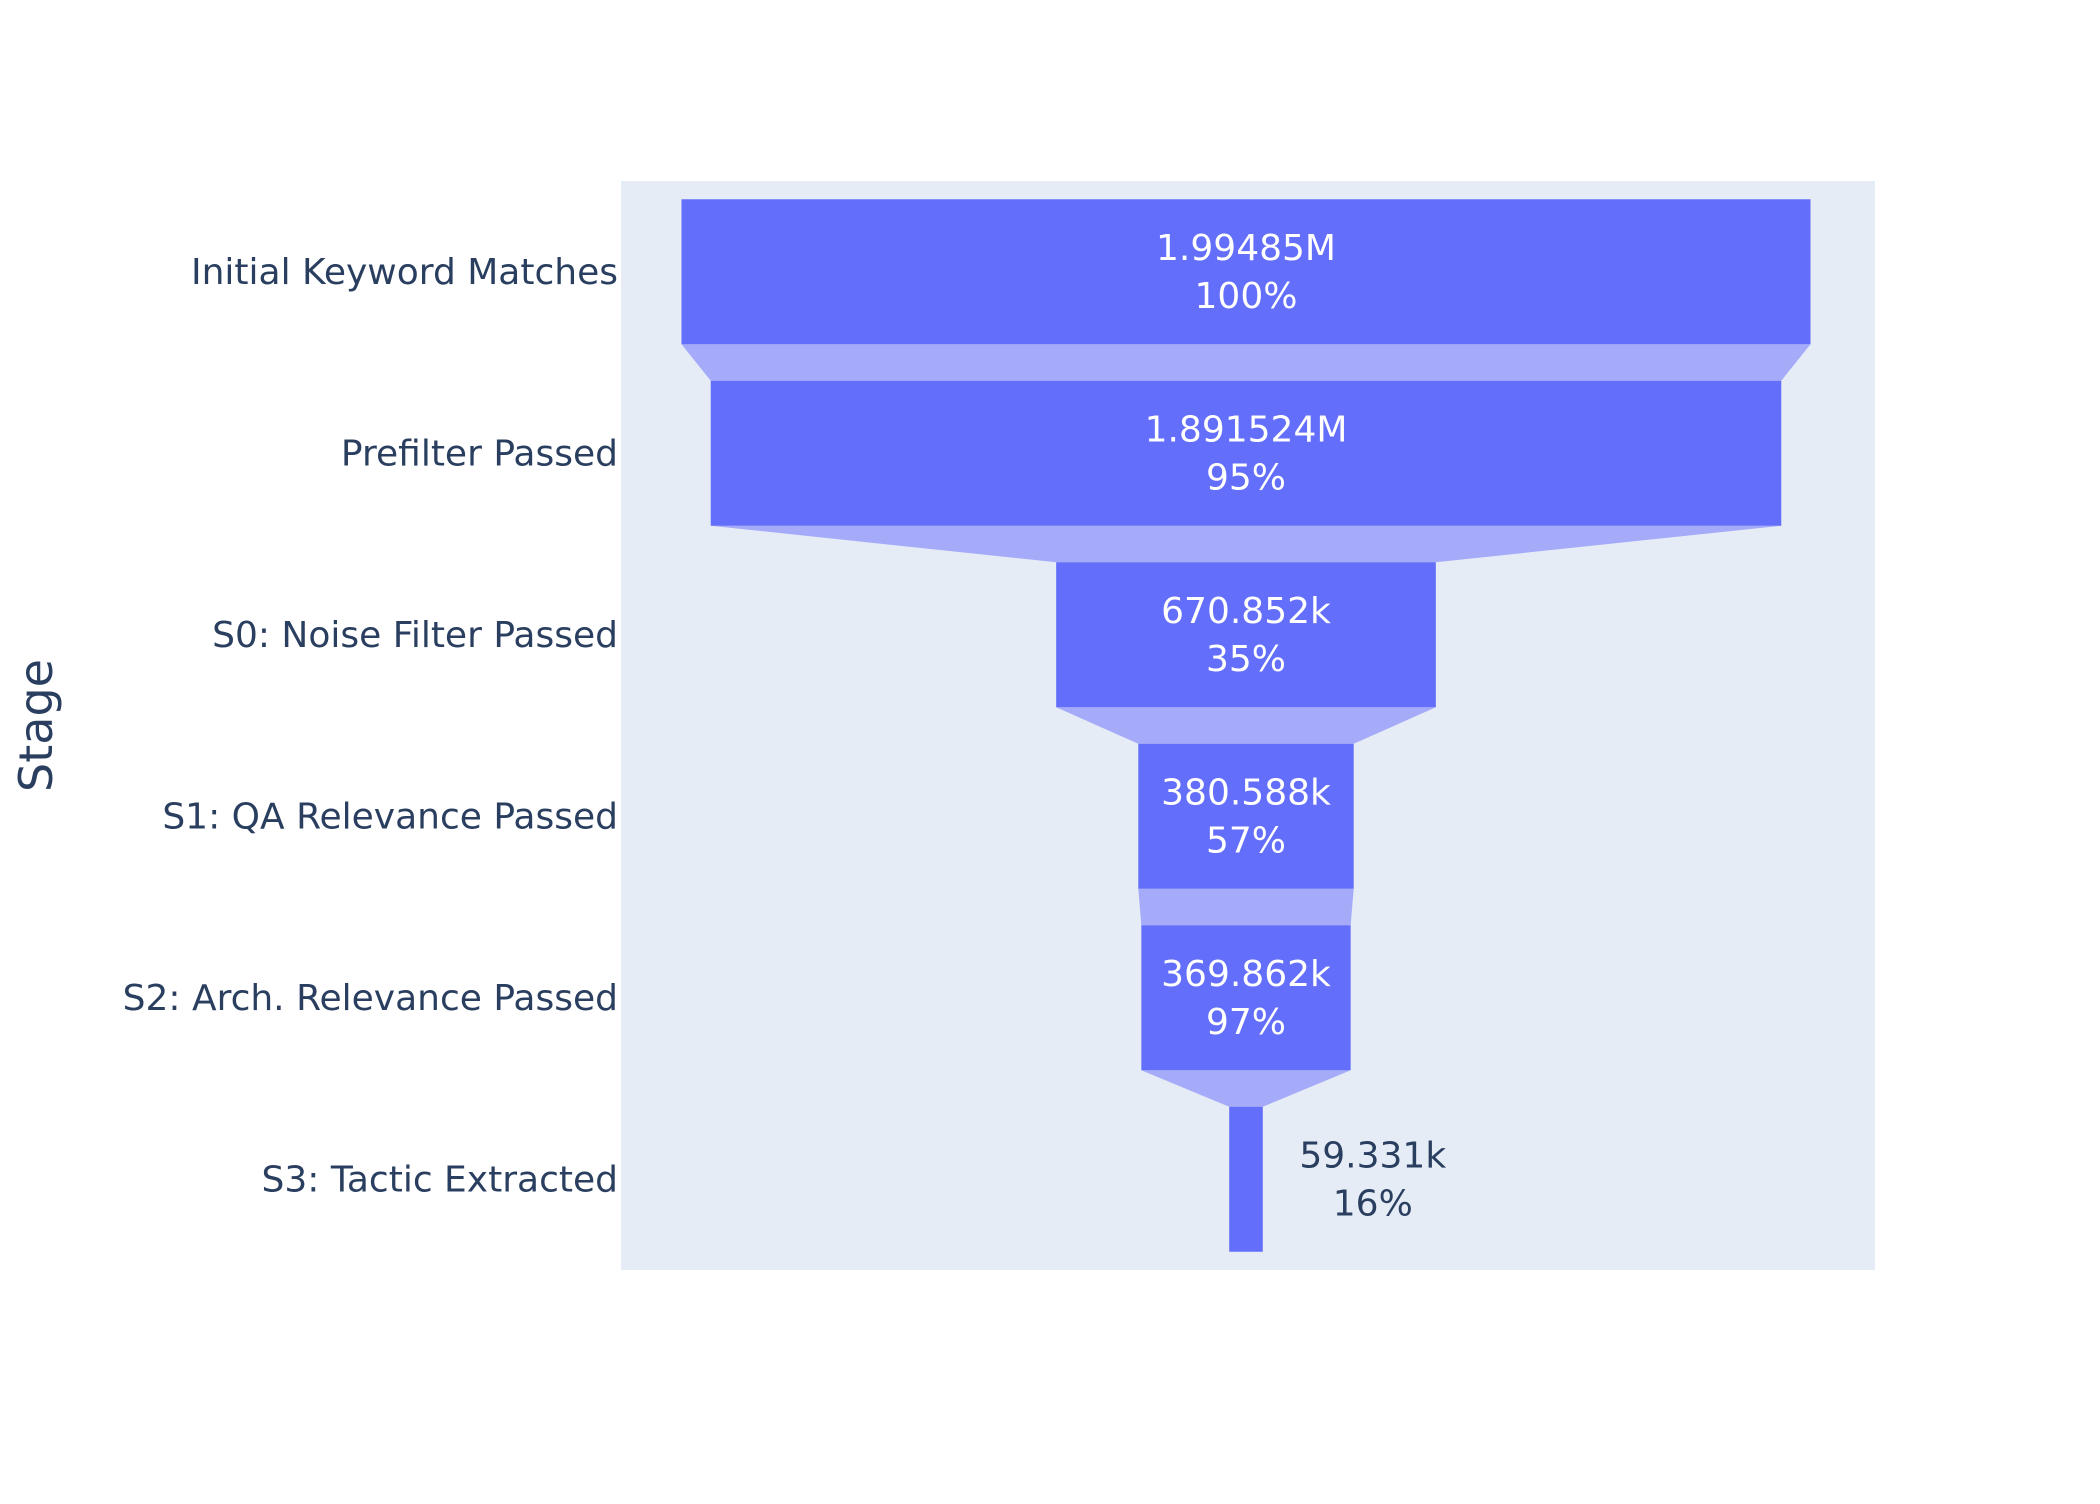 This screenshot has width=2100, height=1504. What do you see at coordinates (1246, 792) in the screenshot?
I see `bar-value-label: 380.588k` at bounding box center [1246, 792].